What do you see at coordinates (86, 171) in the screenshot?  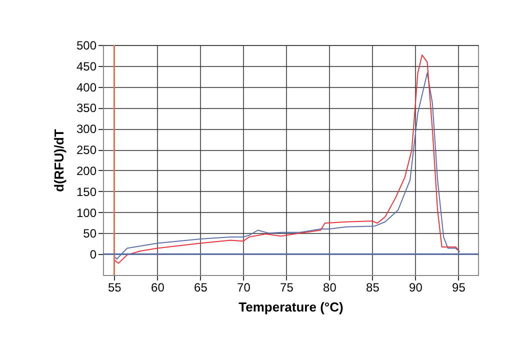 I see `y-tick-label: 200` at bounding box center [86, 171].